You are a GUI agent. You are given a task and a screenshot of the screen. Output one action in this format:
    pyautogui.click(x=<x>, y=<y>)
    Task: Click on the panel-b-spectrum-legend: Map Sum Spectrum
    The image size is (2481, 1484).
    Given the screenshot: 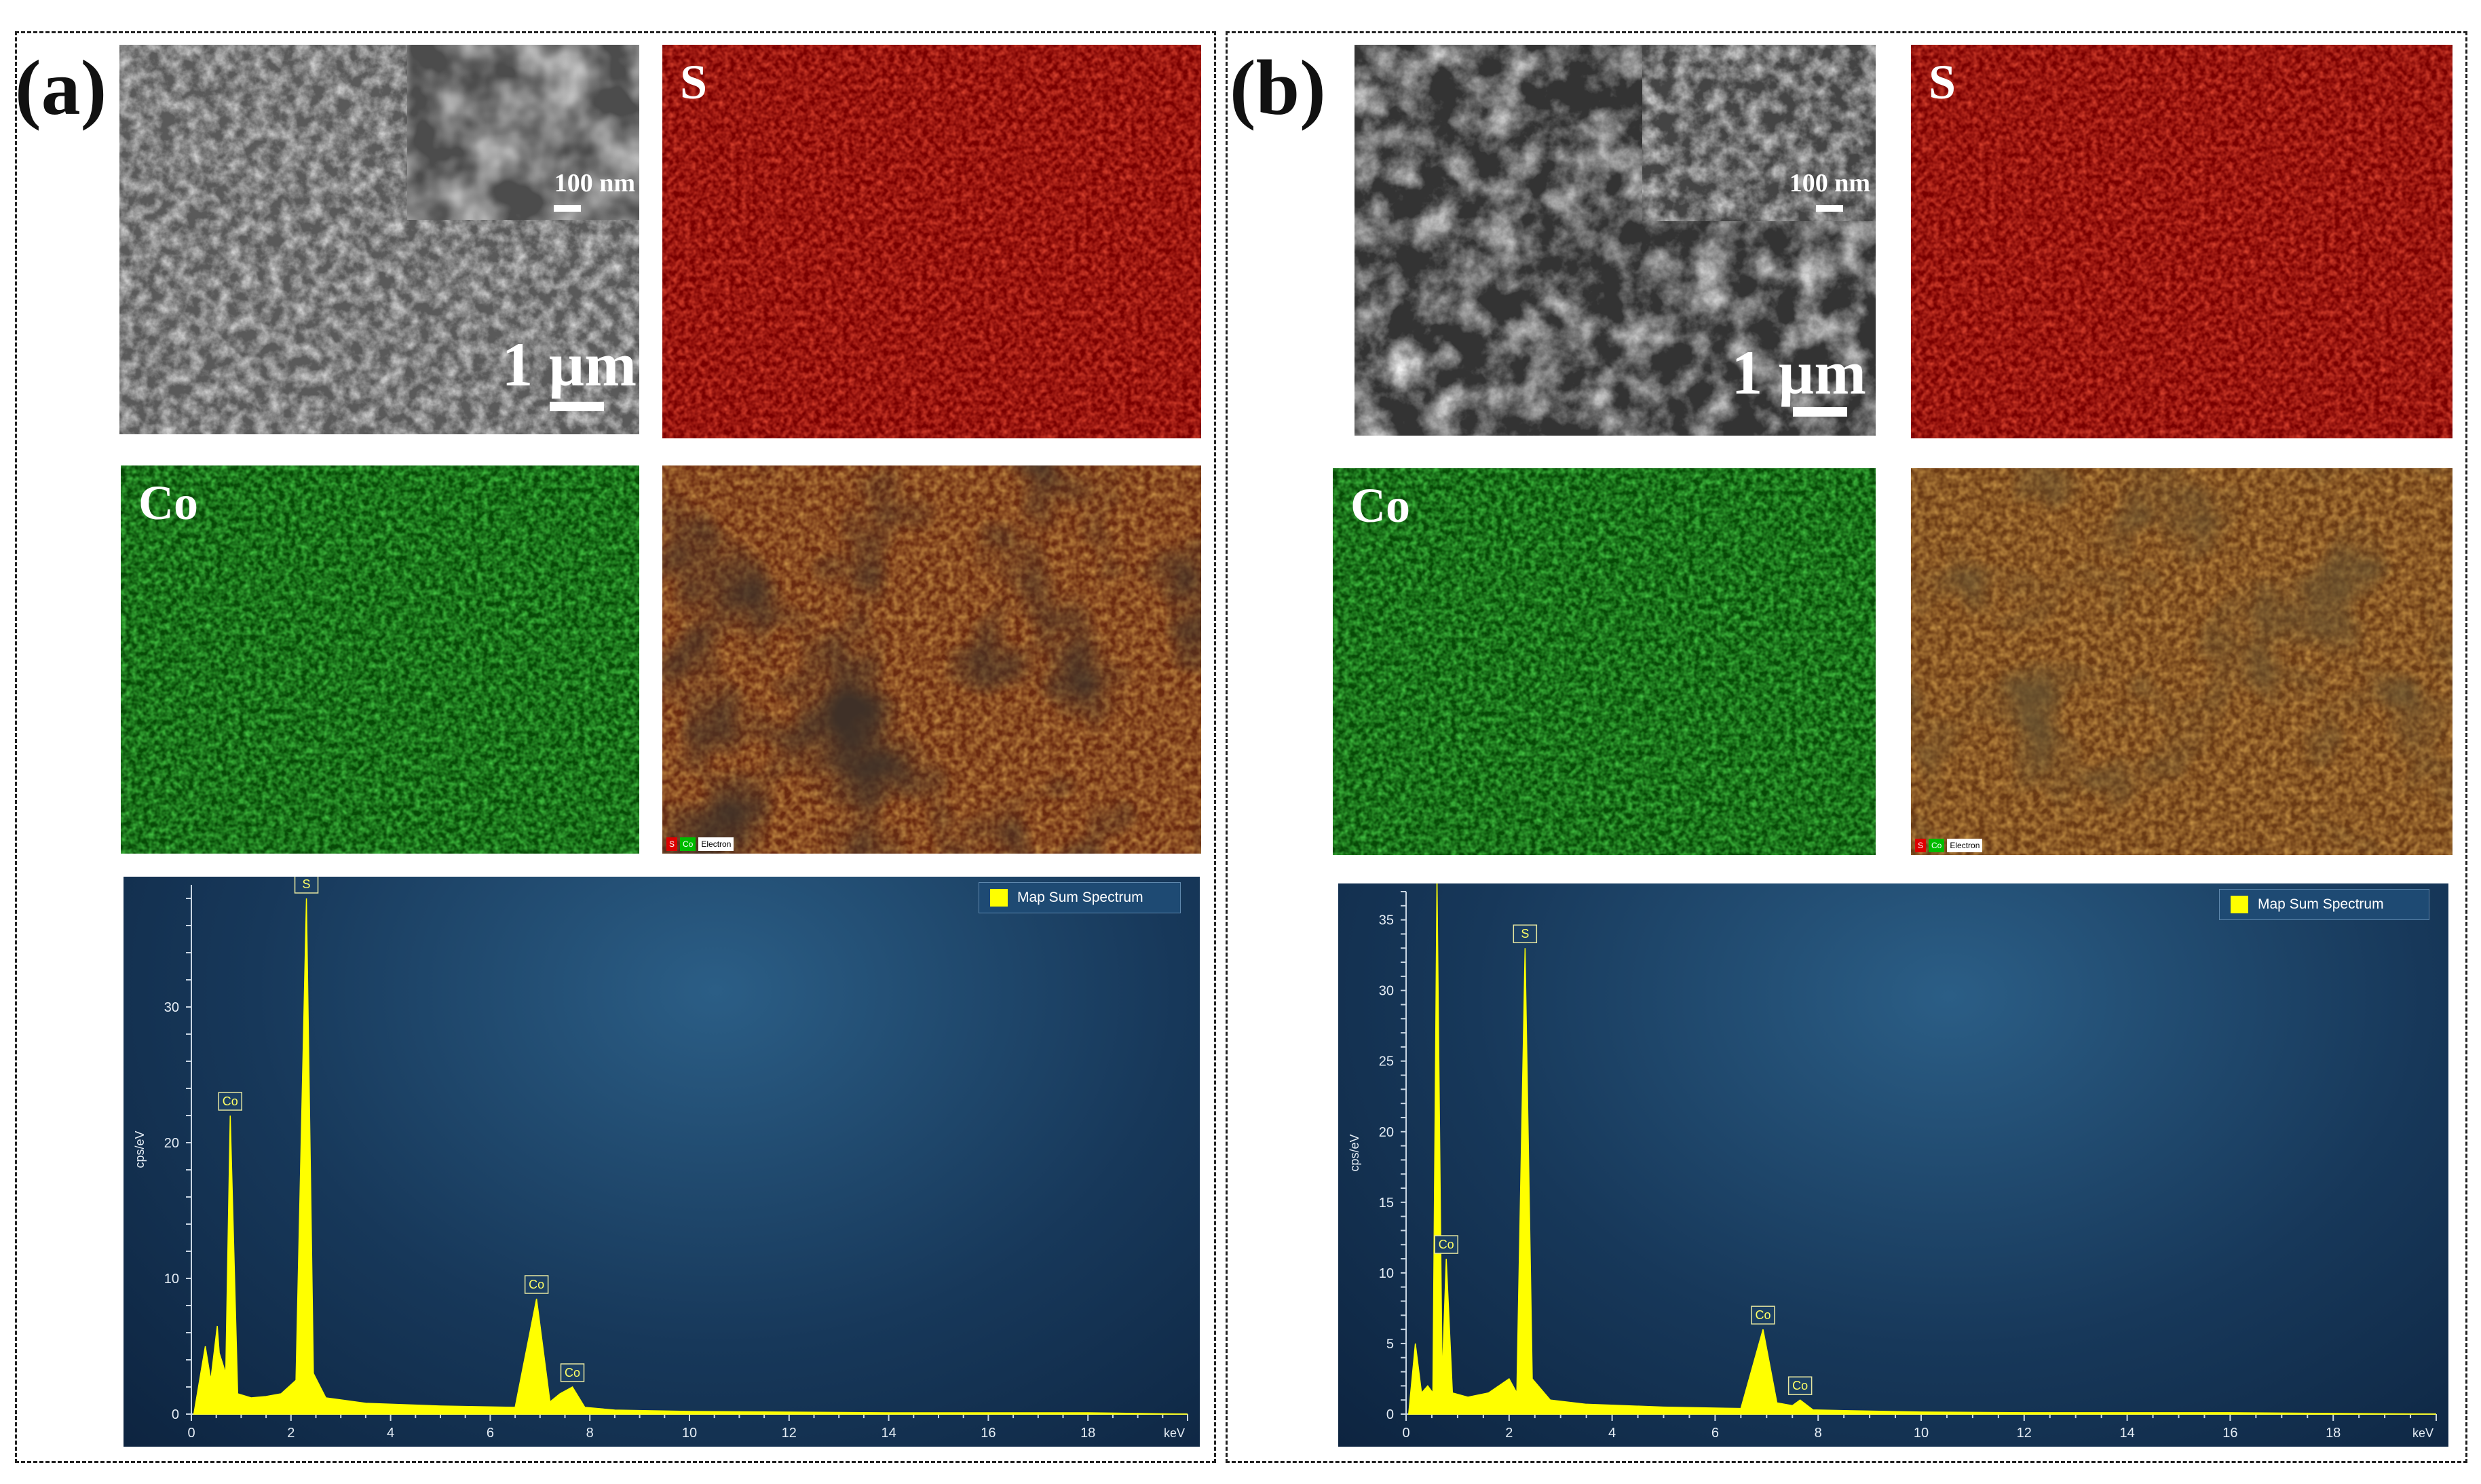 What is the action you would take?
    pyautogui.click(x=2324, y=904)
    